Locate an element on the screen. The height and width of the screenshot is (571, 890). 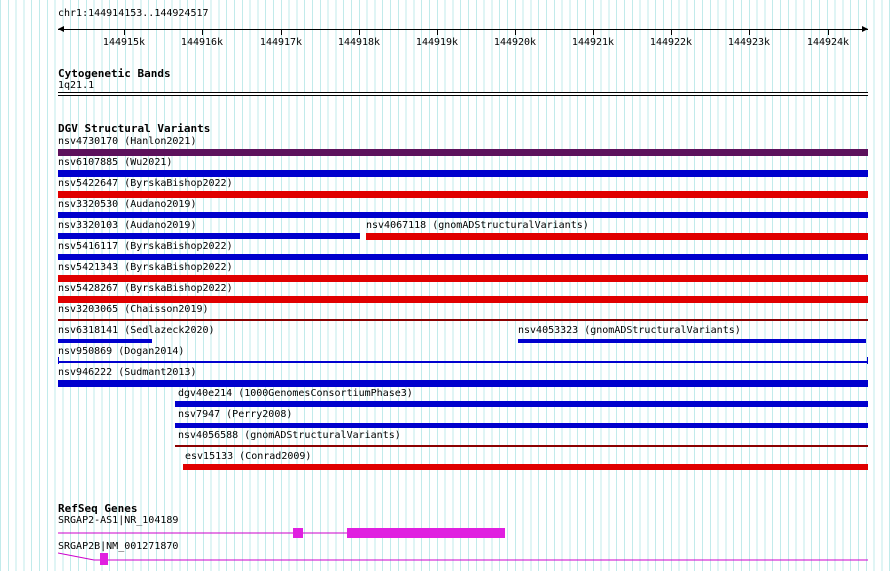
ruler-tick-label: 144919k is located at coordinates (437, 42).